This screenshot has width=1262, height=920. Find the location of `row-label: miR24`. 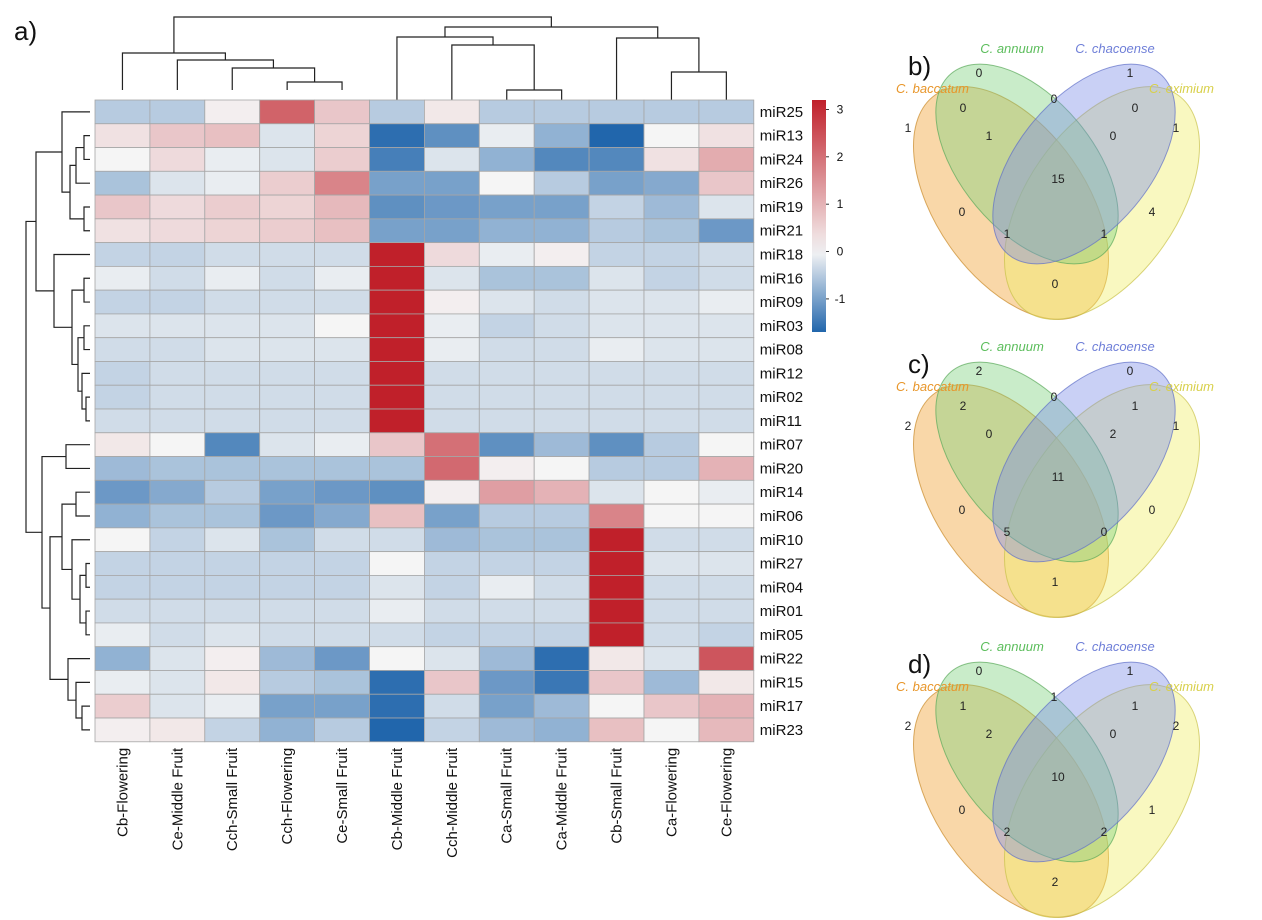

row-label: miR24 is located at coordinates (781, 159).